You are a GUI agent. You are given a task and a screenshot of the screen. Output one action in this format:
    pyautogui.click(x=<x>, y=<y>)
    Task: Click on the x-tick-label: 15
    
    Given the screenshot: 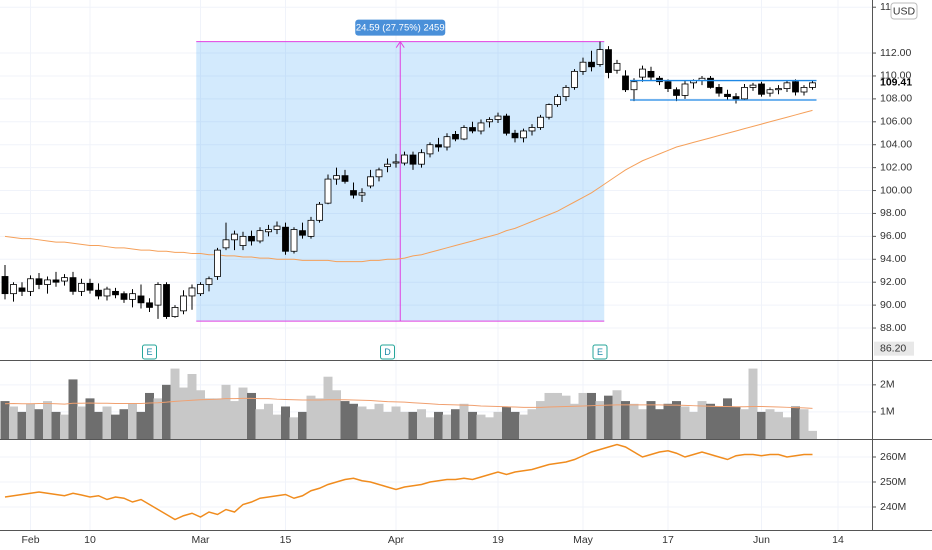 What is the action you would take?
    pyautogui.click(x=286, y=540)
    